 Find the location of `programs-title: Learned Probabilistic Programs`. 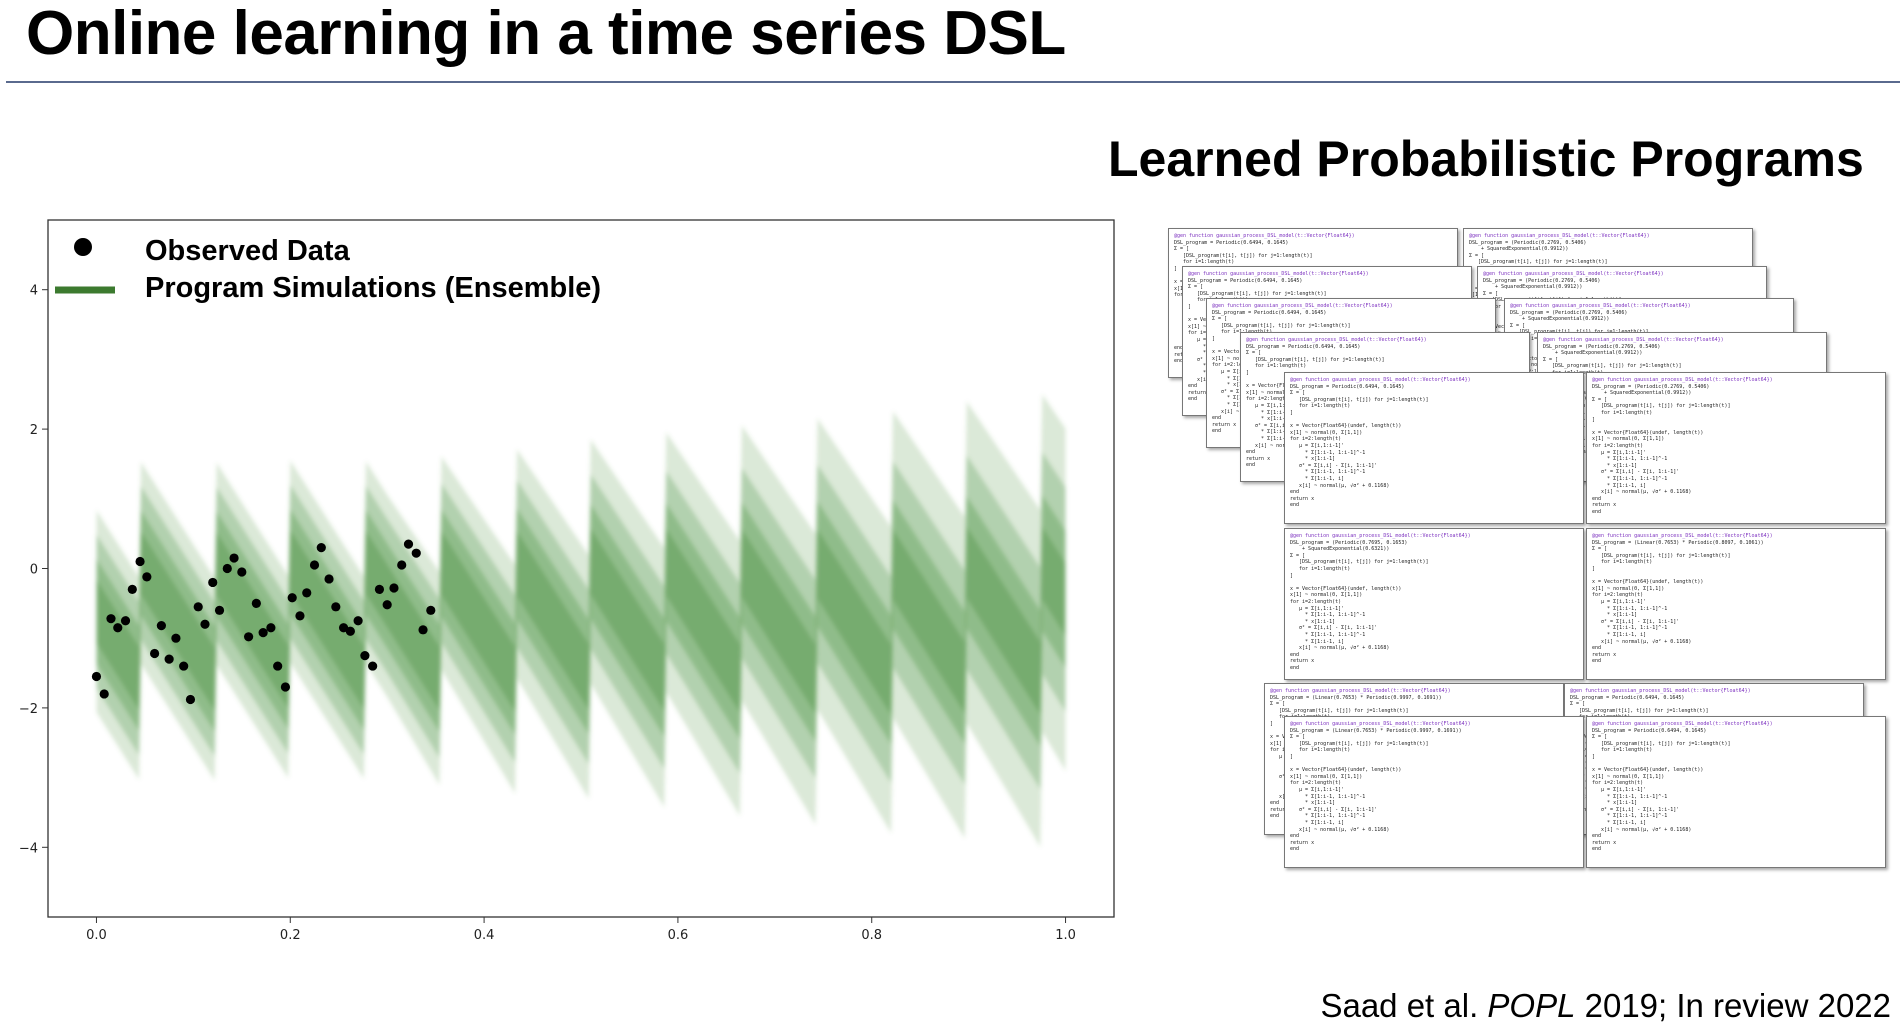

programs-title: Learned Probabilistic Programs is located at coordinates (1486, 159).